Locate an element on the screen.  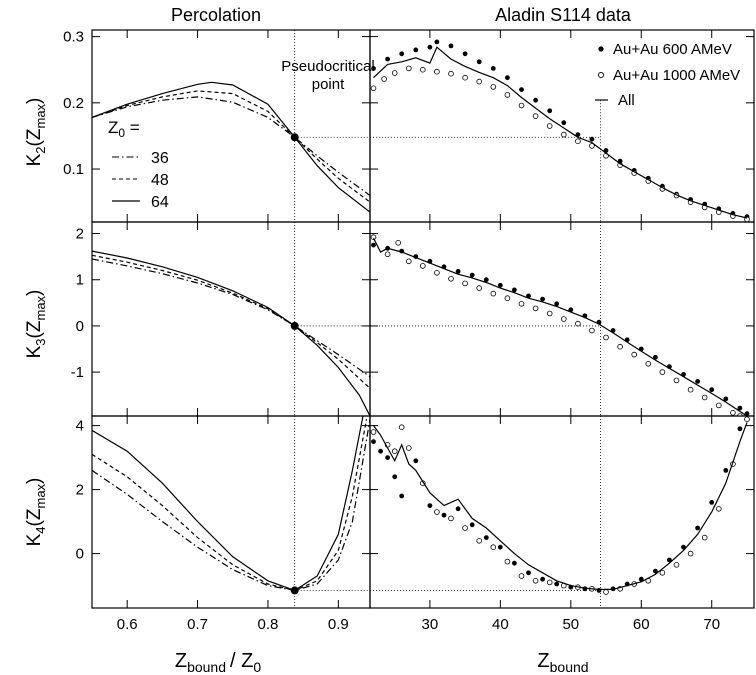
legend-36-label: 36 is located at coordinates (160, 158).